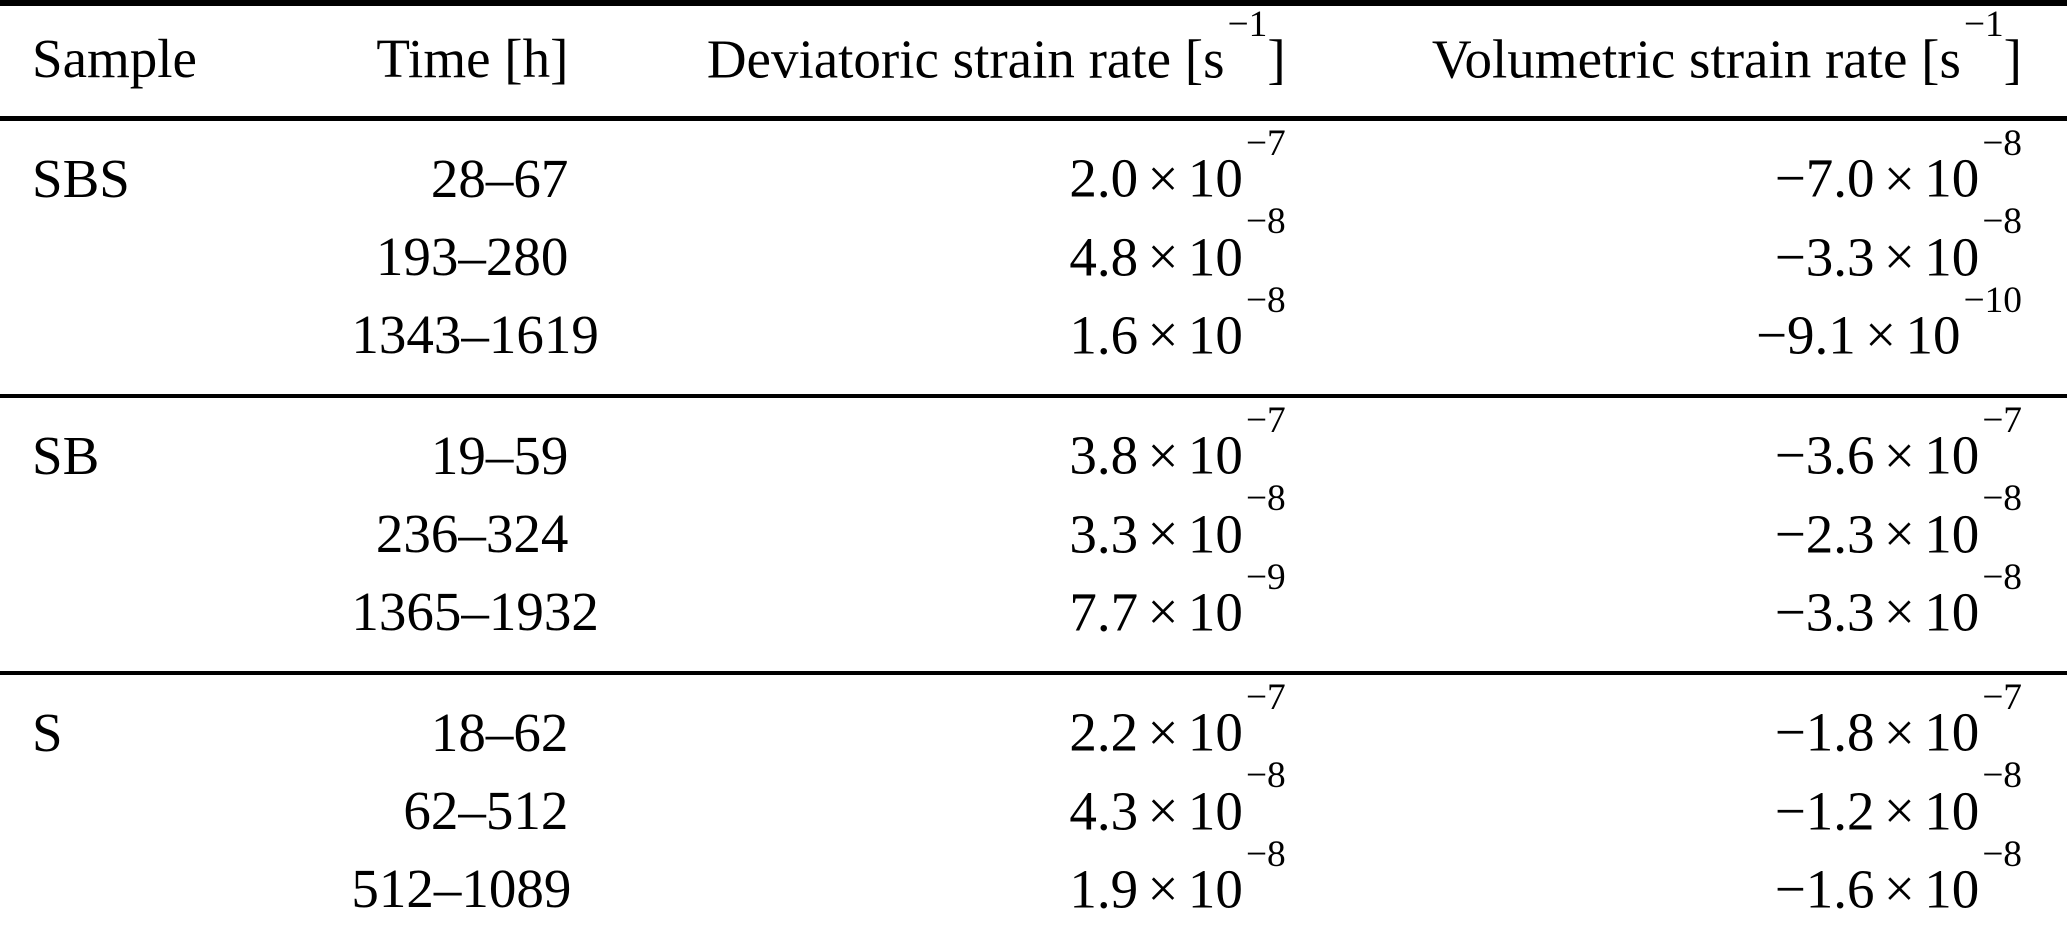 The image size is (2067, 936). I want to click on volumetric-rate-cell: −9.1 × 10−10, so click(1676, 338).